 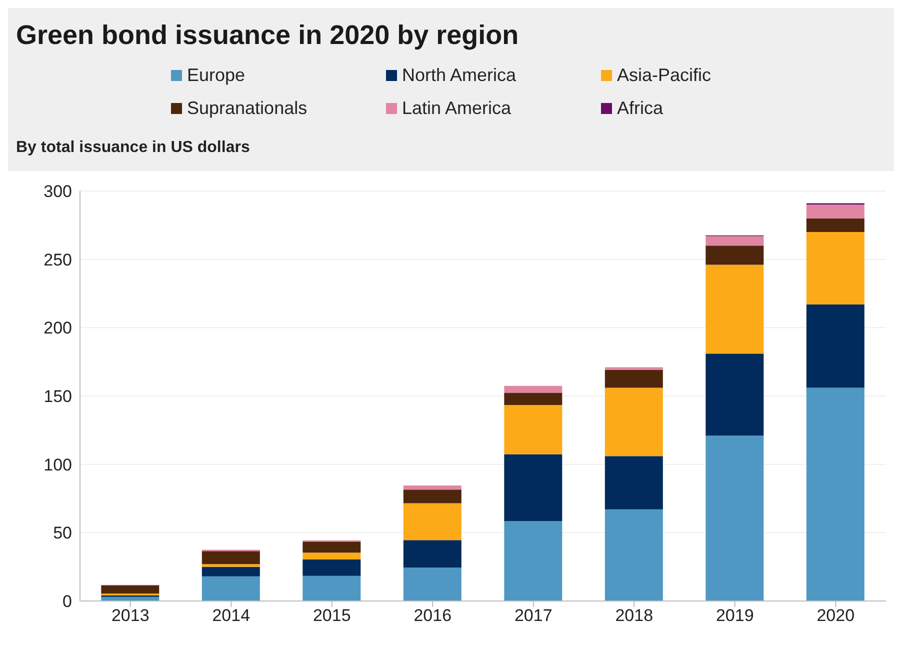 I want to click on x-tick-label: 2019, so click(x=735, y=616).